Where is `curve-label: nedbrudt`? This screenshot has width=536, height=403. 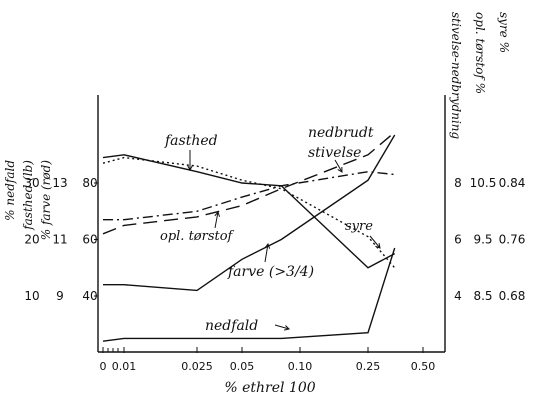
curve-label: nedbrudt is located at coordinates (341, 133).